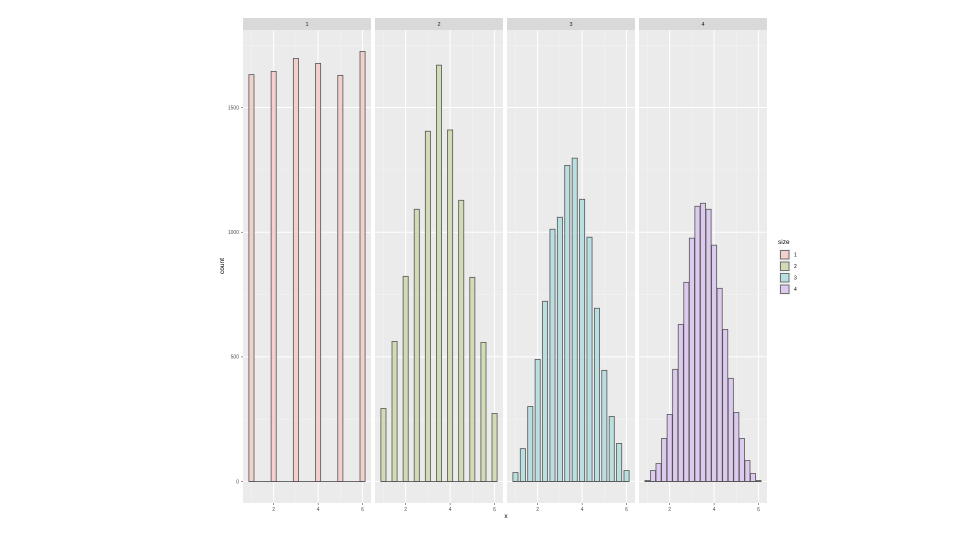  What do you see at coordinates (506, 516) in the screenshot?
I see `x-axis-title: x` at bounding box center [506, 516].